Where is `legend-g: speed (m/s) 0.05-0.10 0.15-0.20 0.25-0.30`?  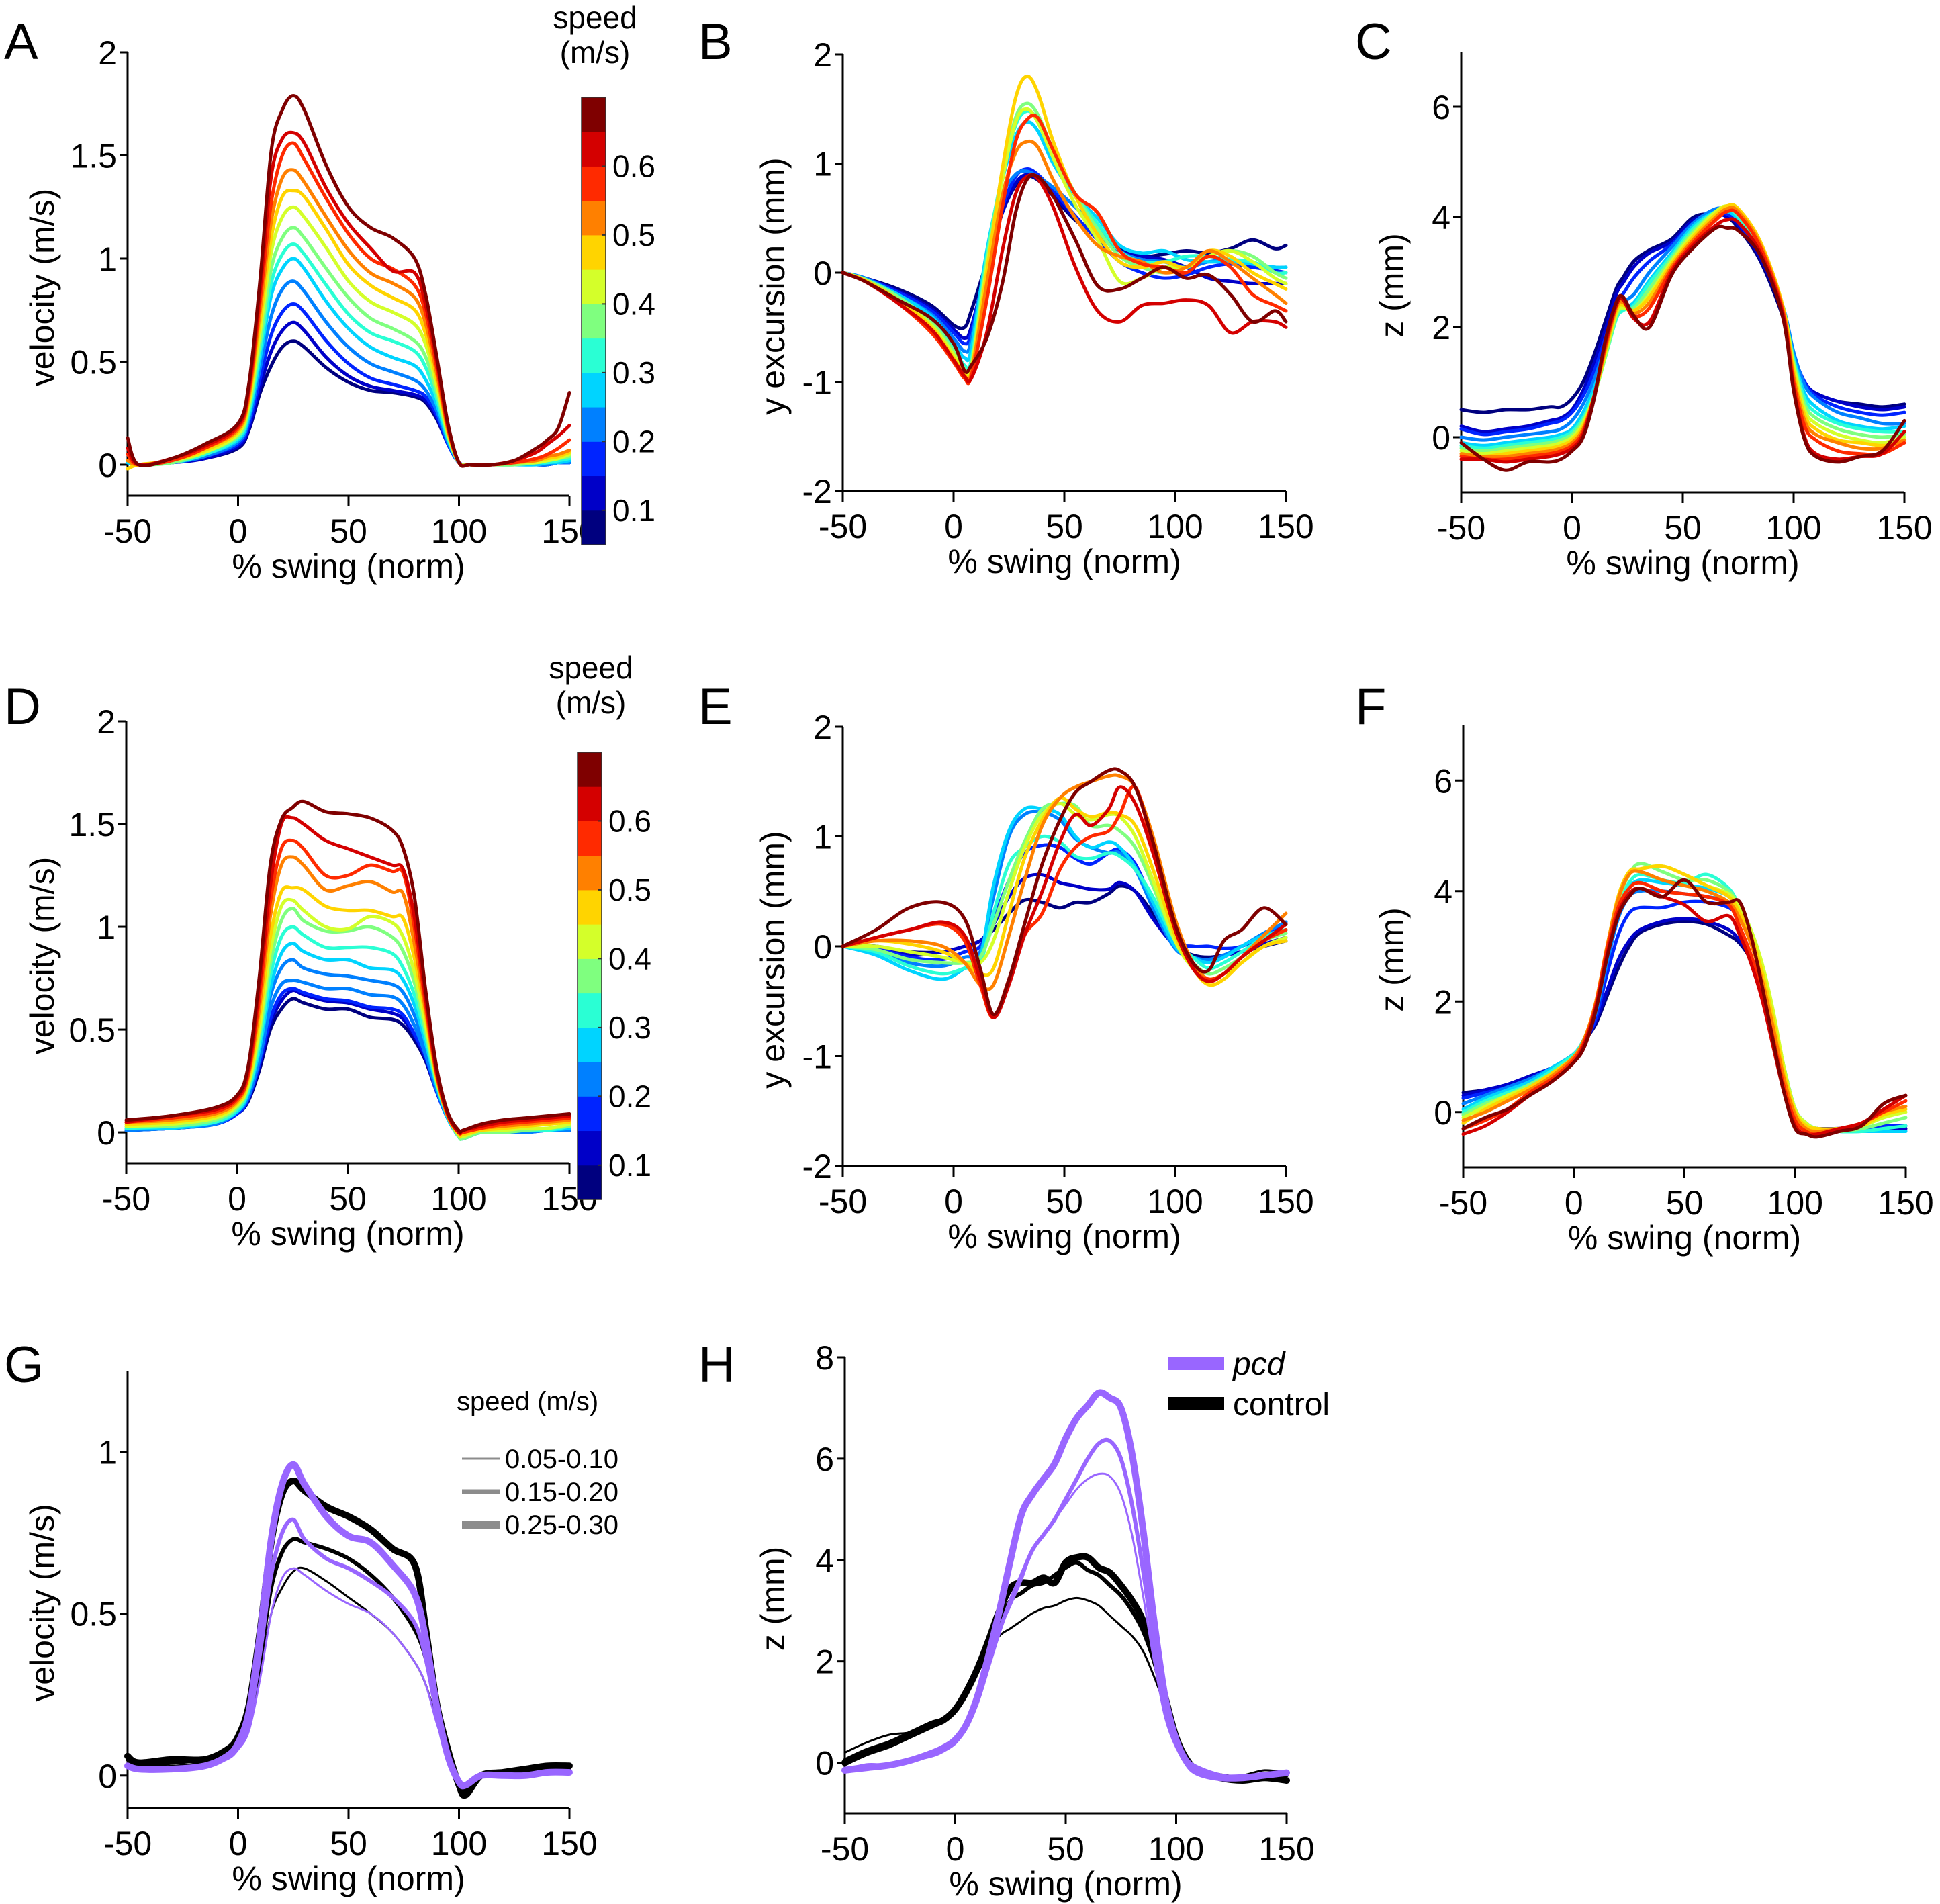 legend-g: speed (m/s) 0.05-0.10 0.15-0.20 0.25-0.30 is located at coordinates (538, 1464).